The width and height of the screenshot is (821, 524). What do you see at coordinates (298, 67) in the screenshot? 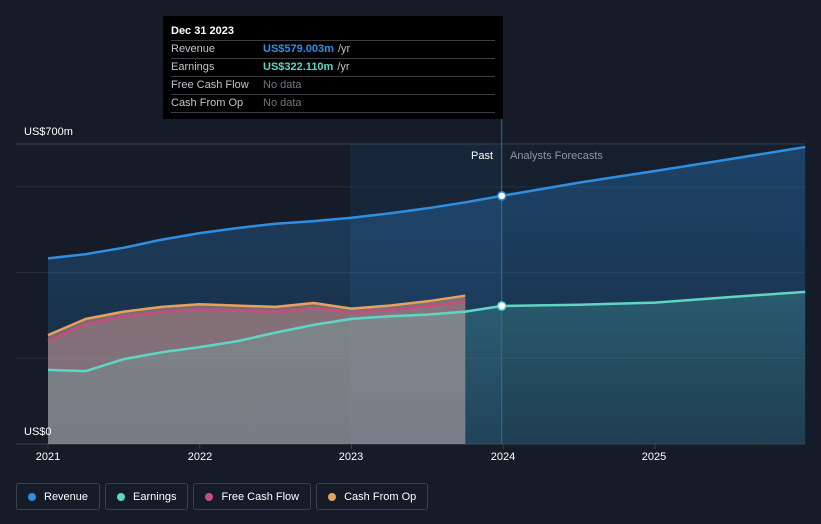
I see `tooltip-value: US$322.110m` at bounding box center [298, 67].